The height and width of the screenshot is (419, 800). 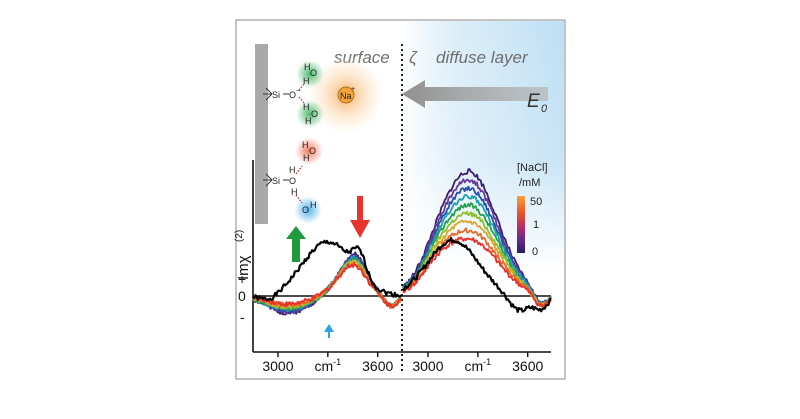 I want to click on o-minus-charge: −, so click(x=298, y=90).